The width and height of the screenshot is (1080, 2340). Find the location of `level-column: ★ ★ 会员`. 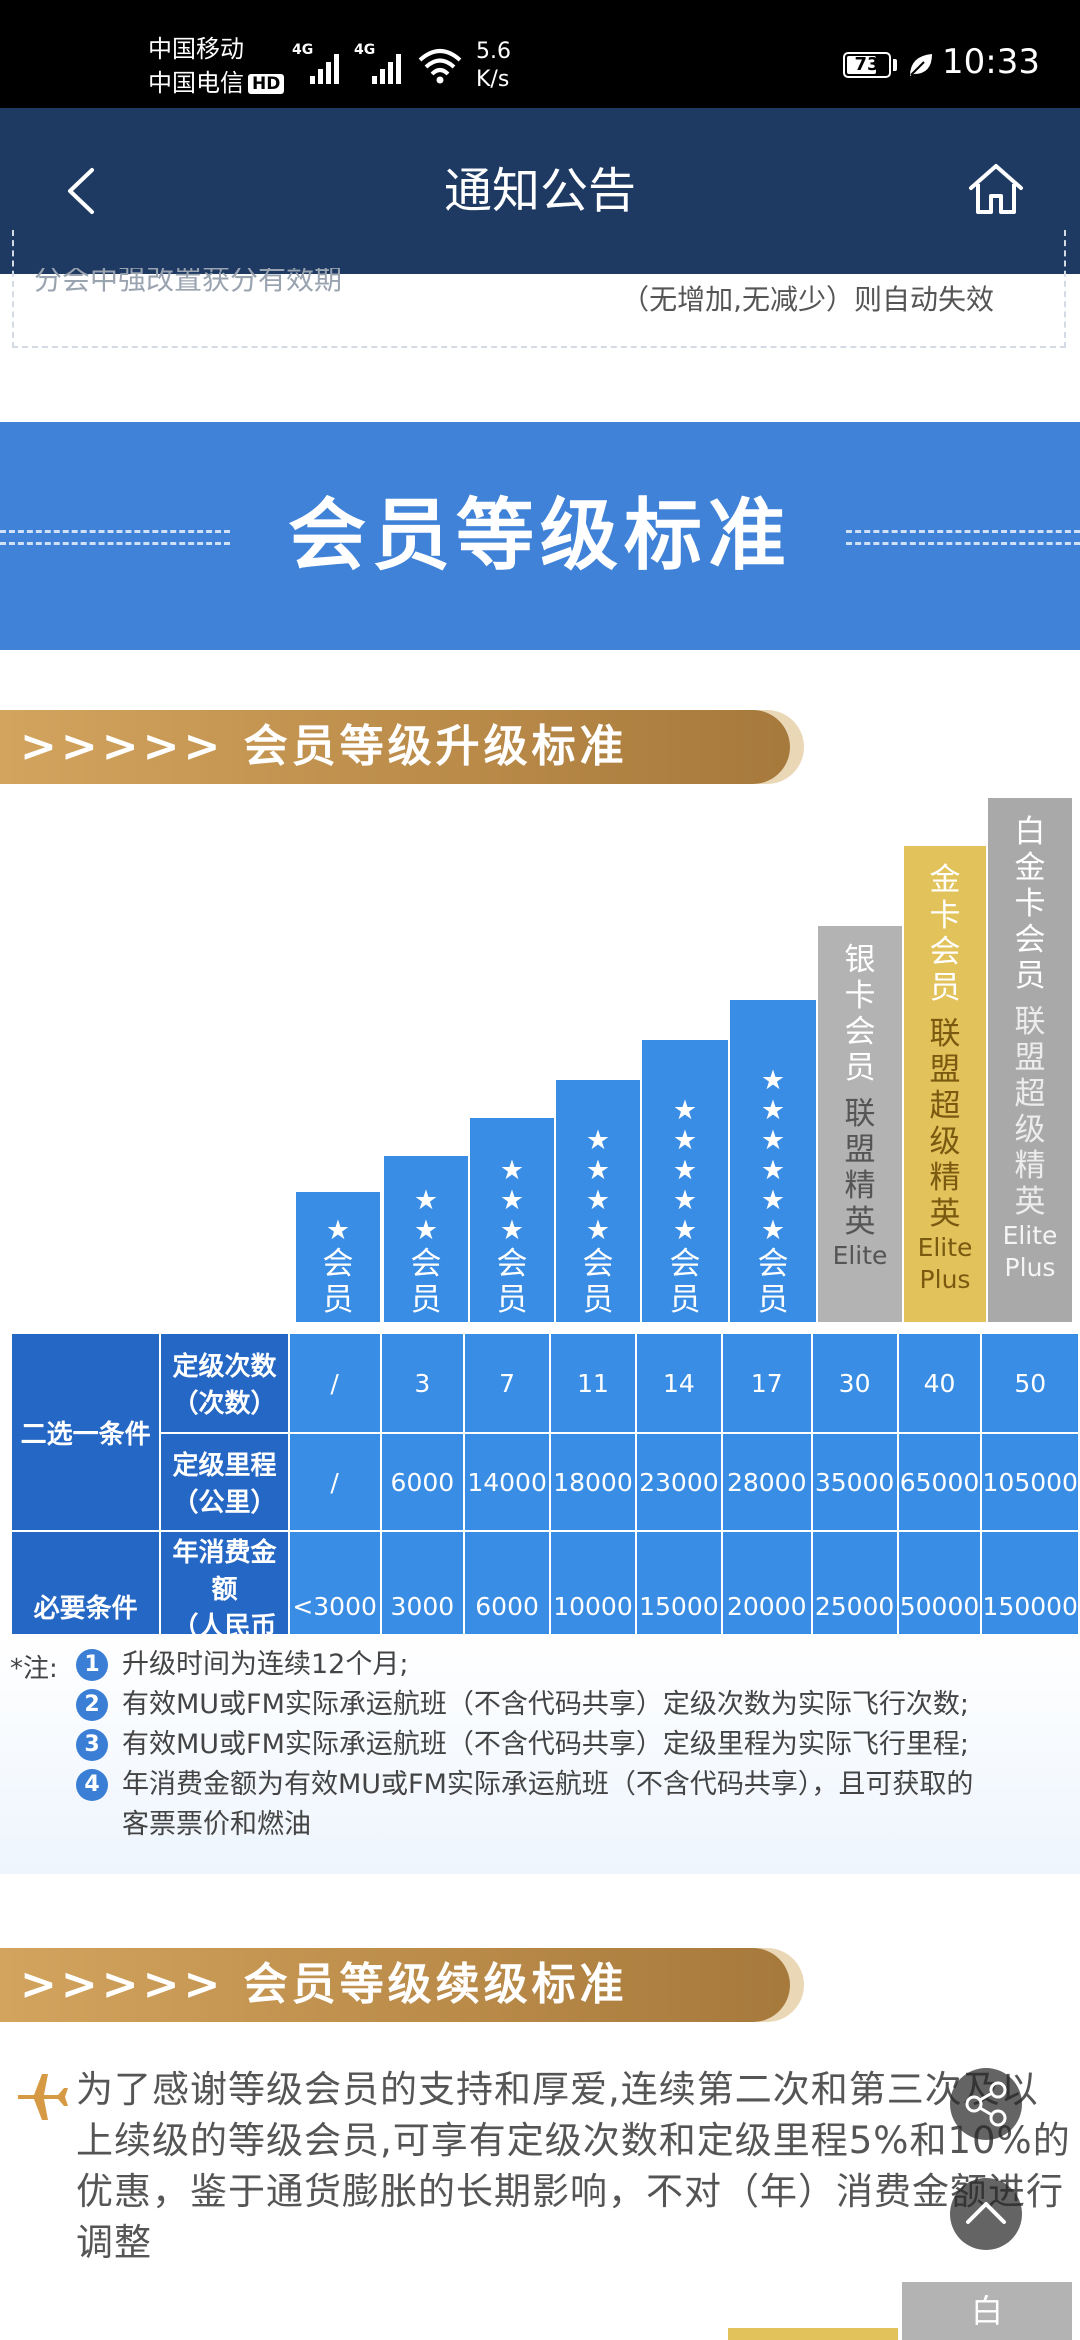

level-column: ★ ★ 会员 is located at coordinates (426, 1239).